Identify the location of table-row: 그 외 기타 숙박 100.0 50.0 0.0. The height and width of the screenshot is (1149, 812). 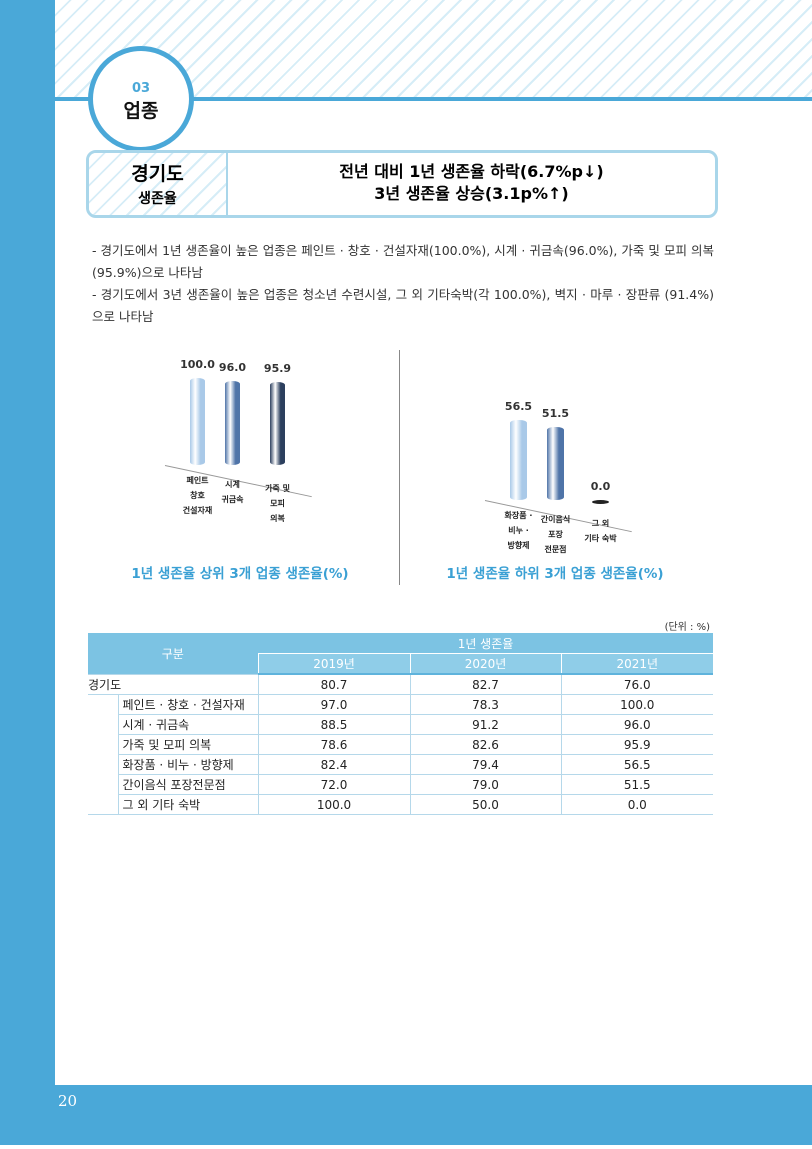
(400, 804).